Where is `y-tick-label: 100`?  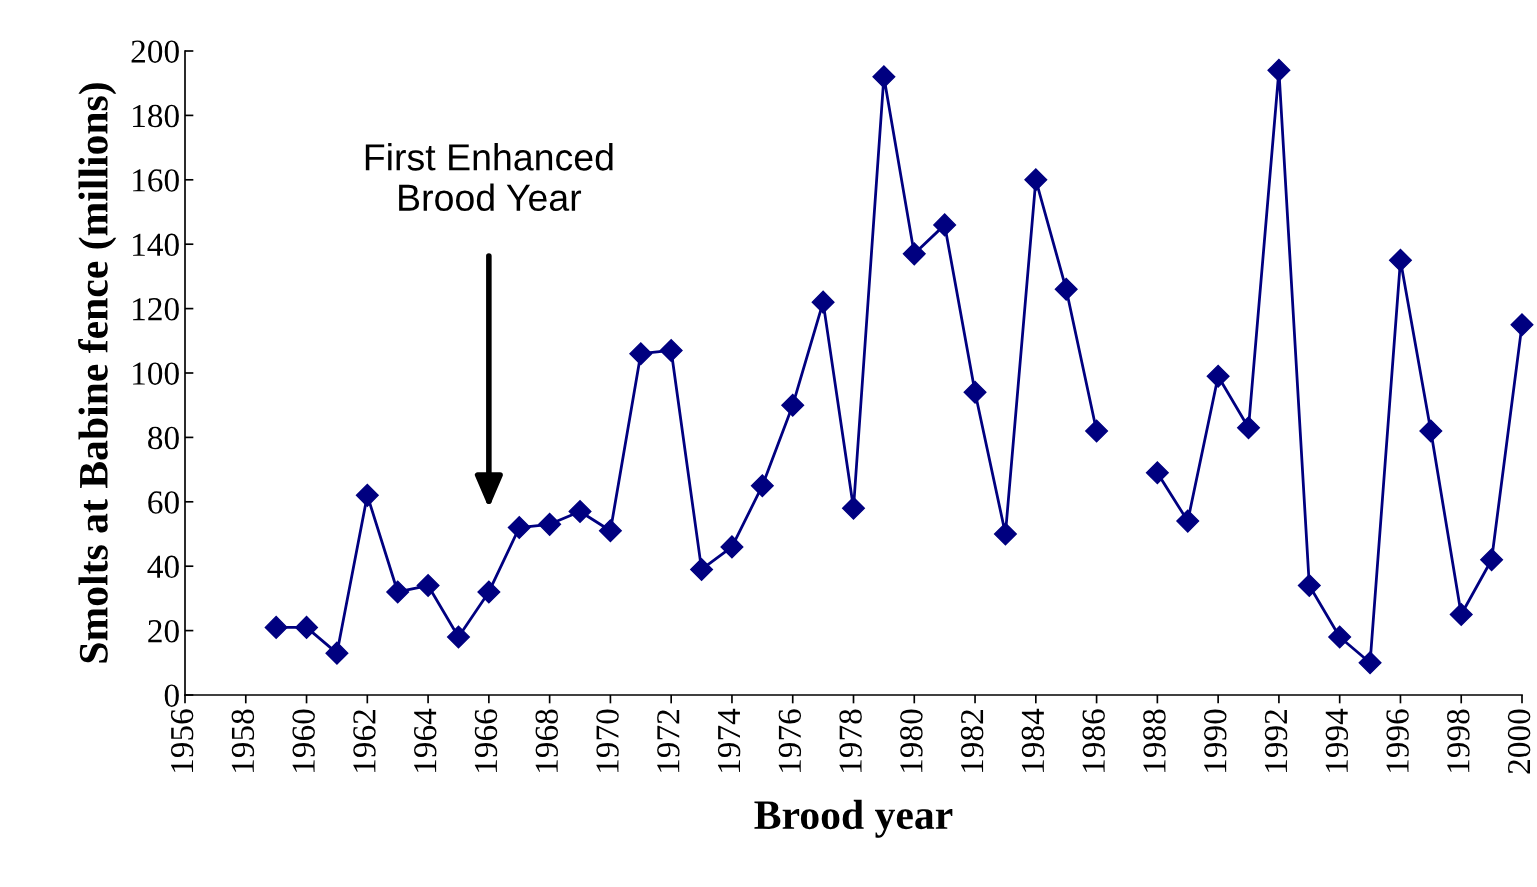 y-tick-label: 100 is located at coordinates (156, 373).